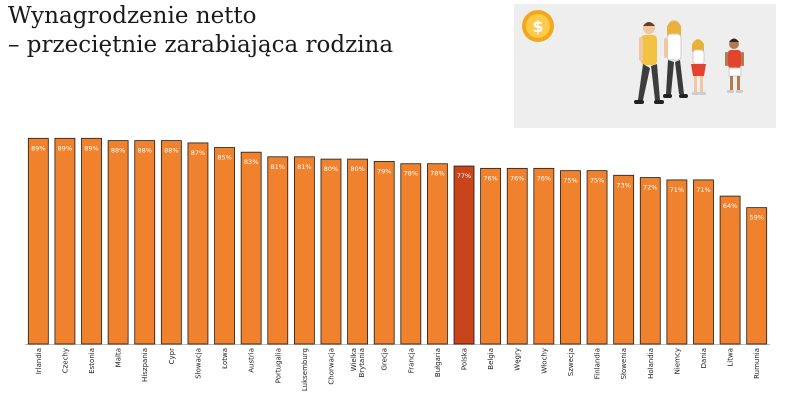 This screenshot has height=401, width=788. I want to click on x-tick-label: Malta, so click(119, 357).